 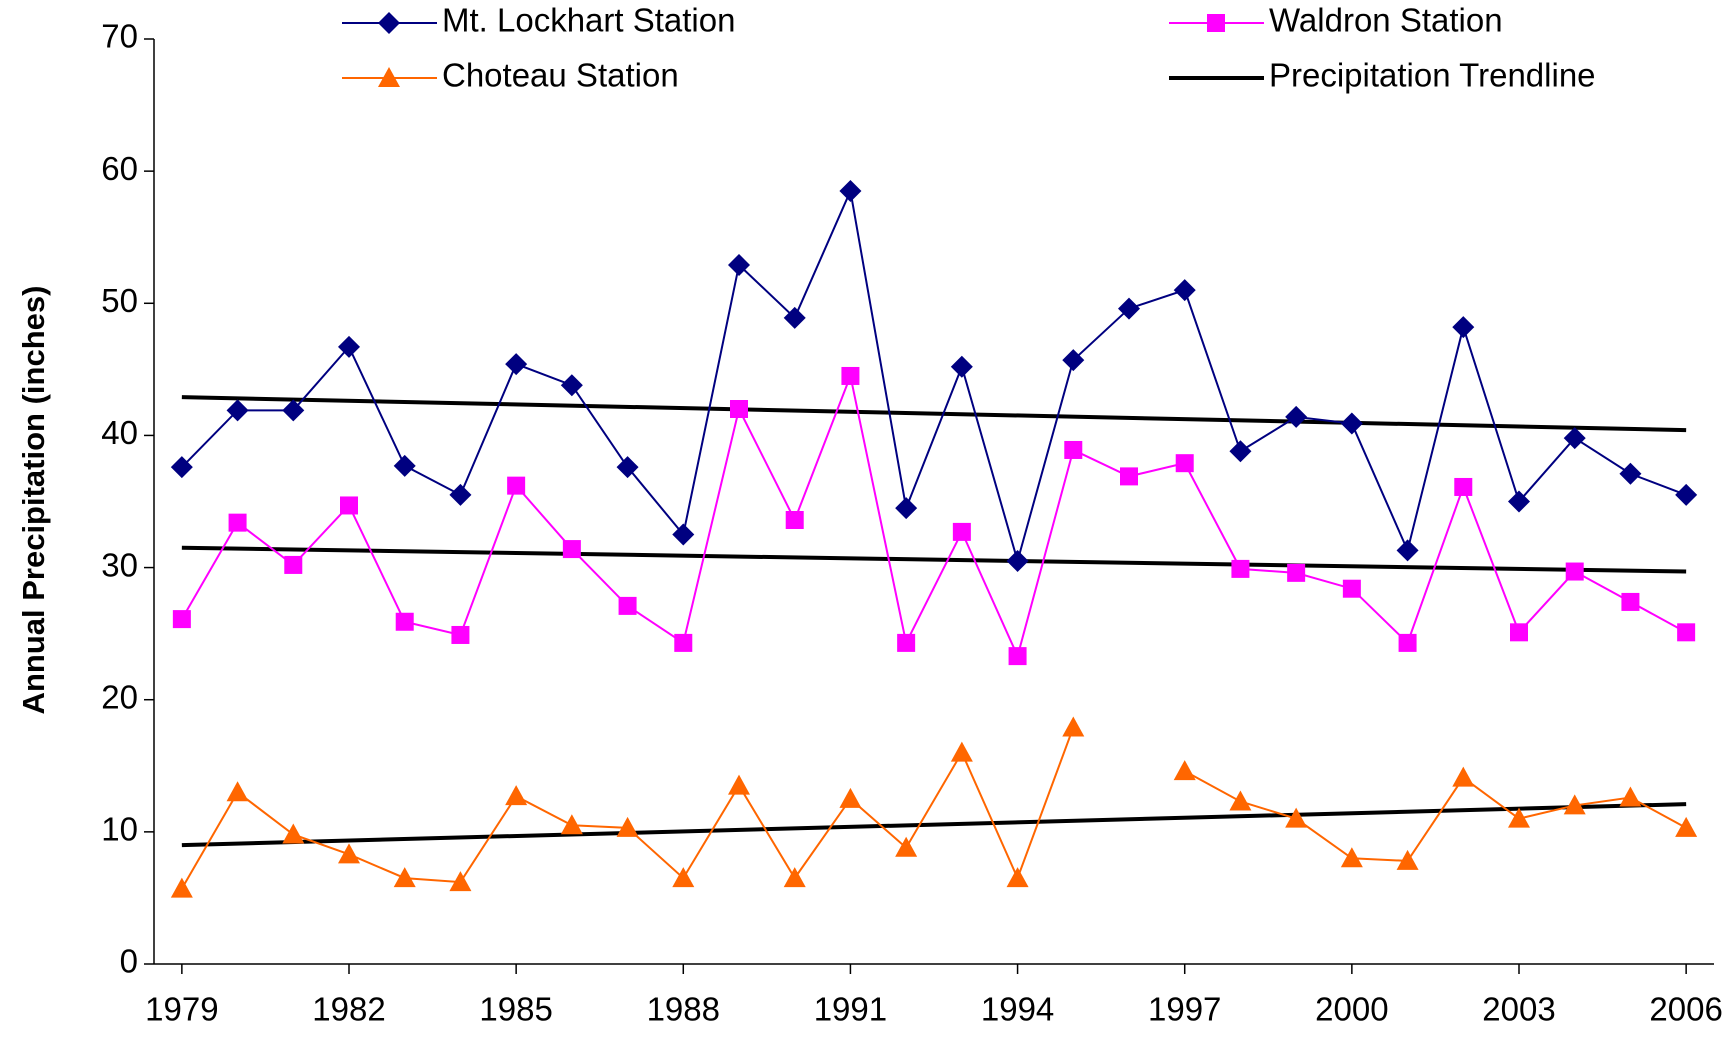 What do you see at coordinates (1386, 20) in the screenshot?
I see `legend-label: Waldron Station` at bounding box center [1386, 20].